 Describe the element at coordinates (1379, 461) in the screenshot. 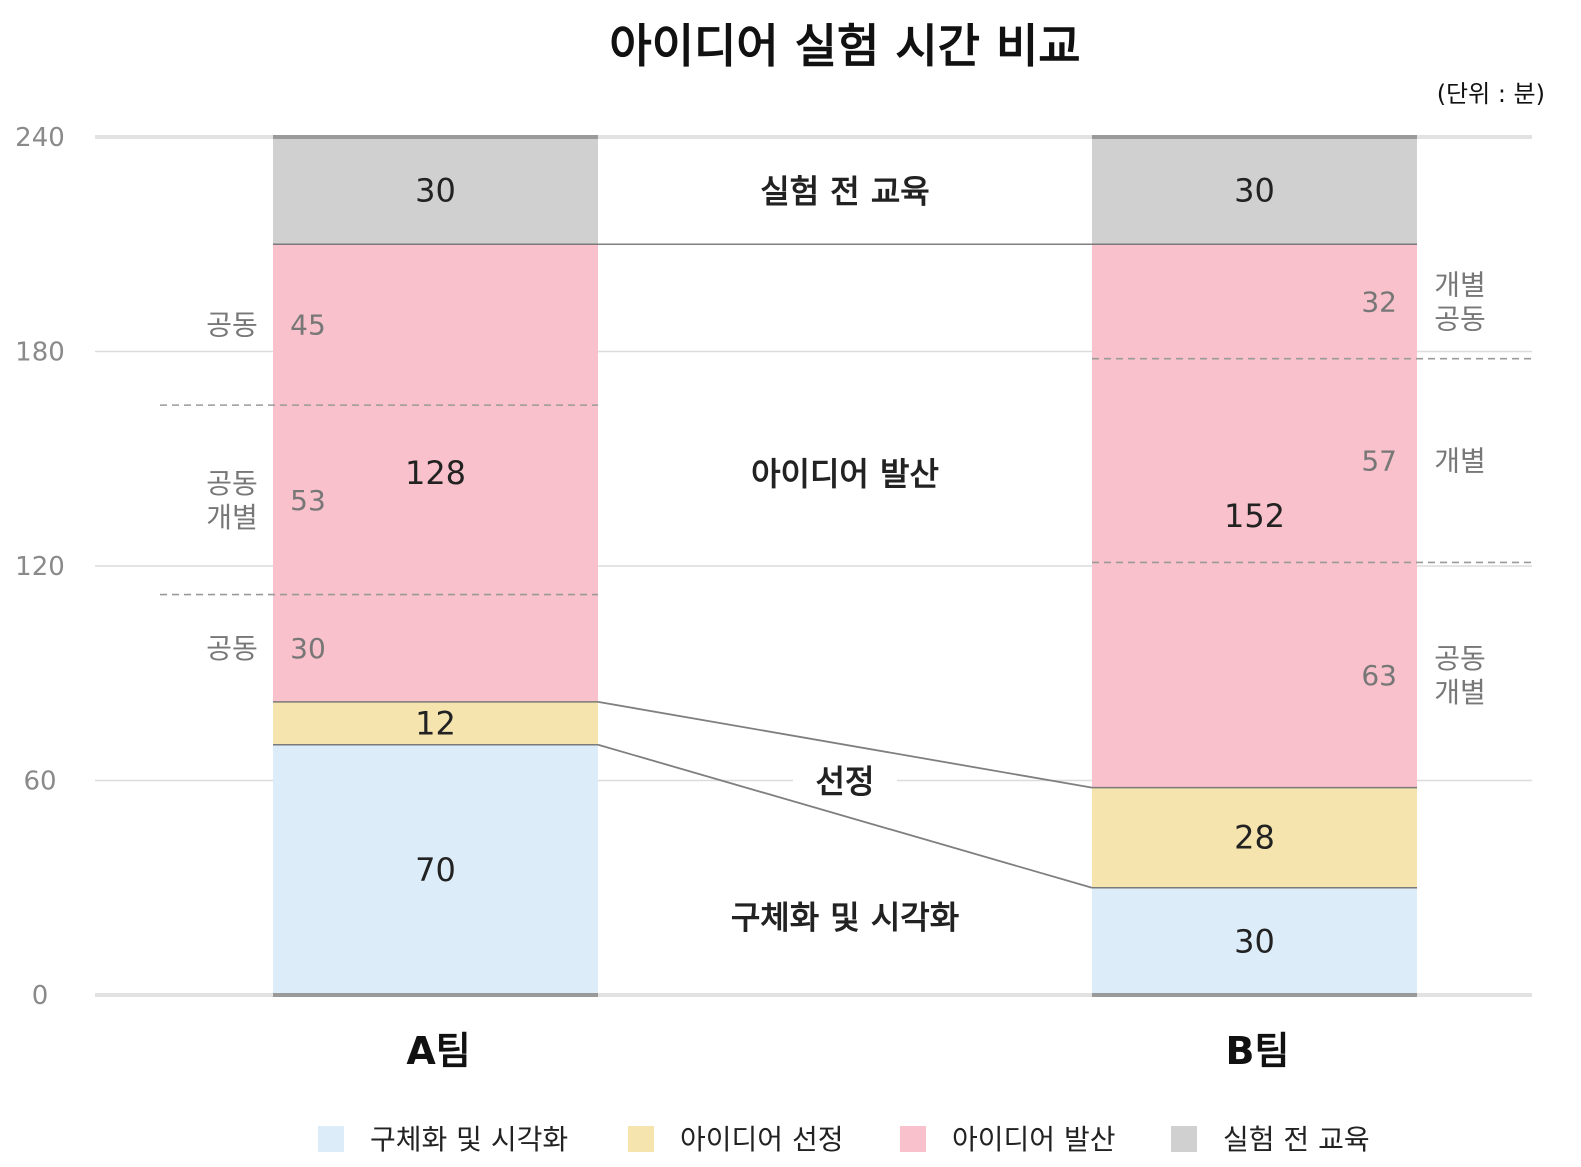

I see `sub-value-label: 57` at that location.